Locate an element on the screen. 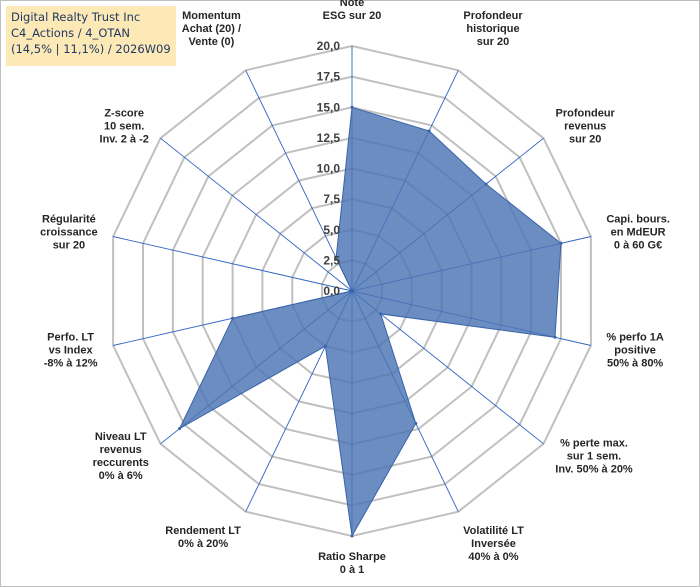  axis-label: Note ESG sur 20 is located at coordinates (352, 11).